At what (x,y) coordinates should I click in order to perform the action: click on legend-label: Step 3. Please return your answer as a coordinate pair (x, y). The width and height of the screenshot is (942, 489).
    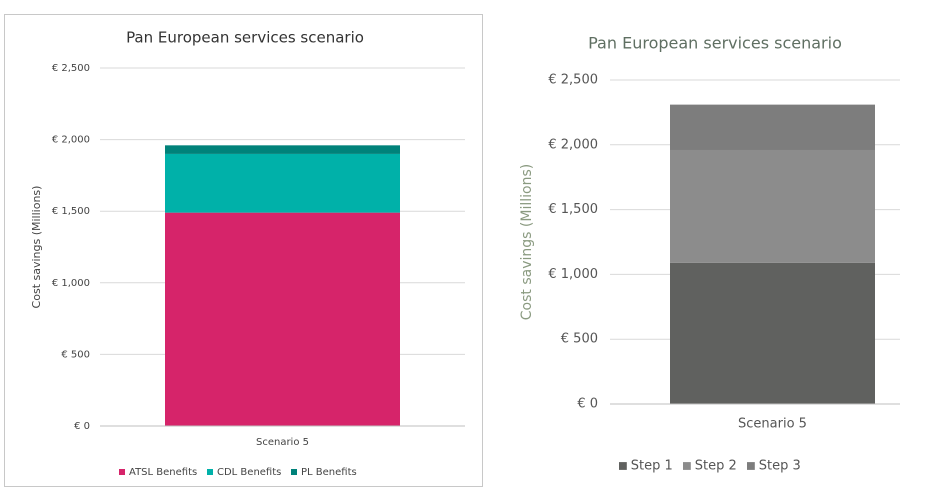
    Looking at the image, I should click on (780, 466).